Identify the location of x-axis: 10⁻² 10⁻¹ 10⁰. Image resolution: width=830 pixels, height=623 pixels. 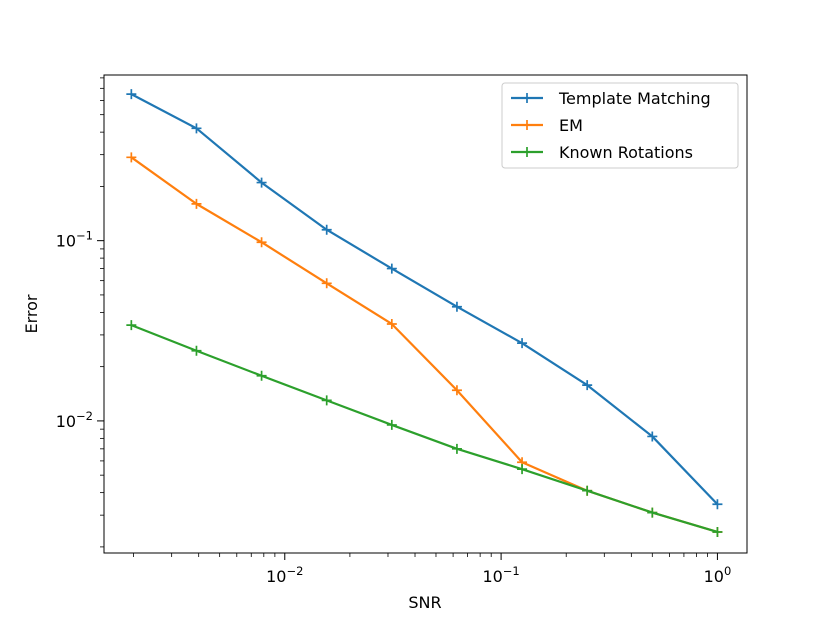
(432, 569).